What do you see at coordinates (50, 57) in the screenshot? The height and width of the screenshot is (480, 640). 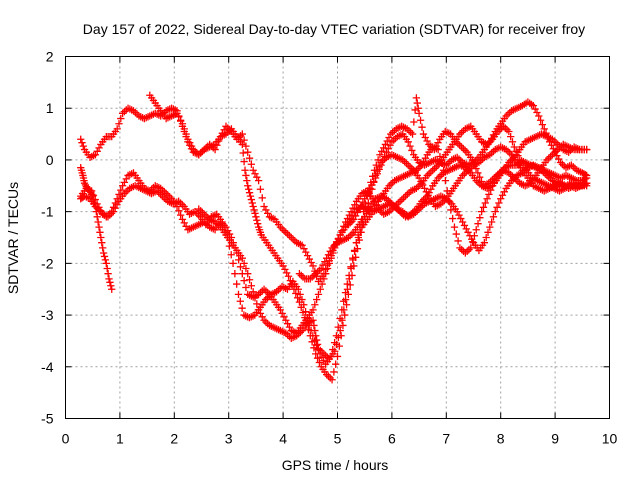 I see `y-tick-label: 2` at bounding box center [50, 57].